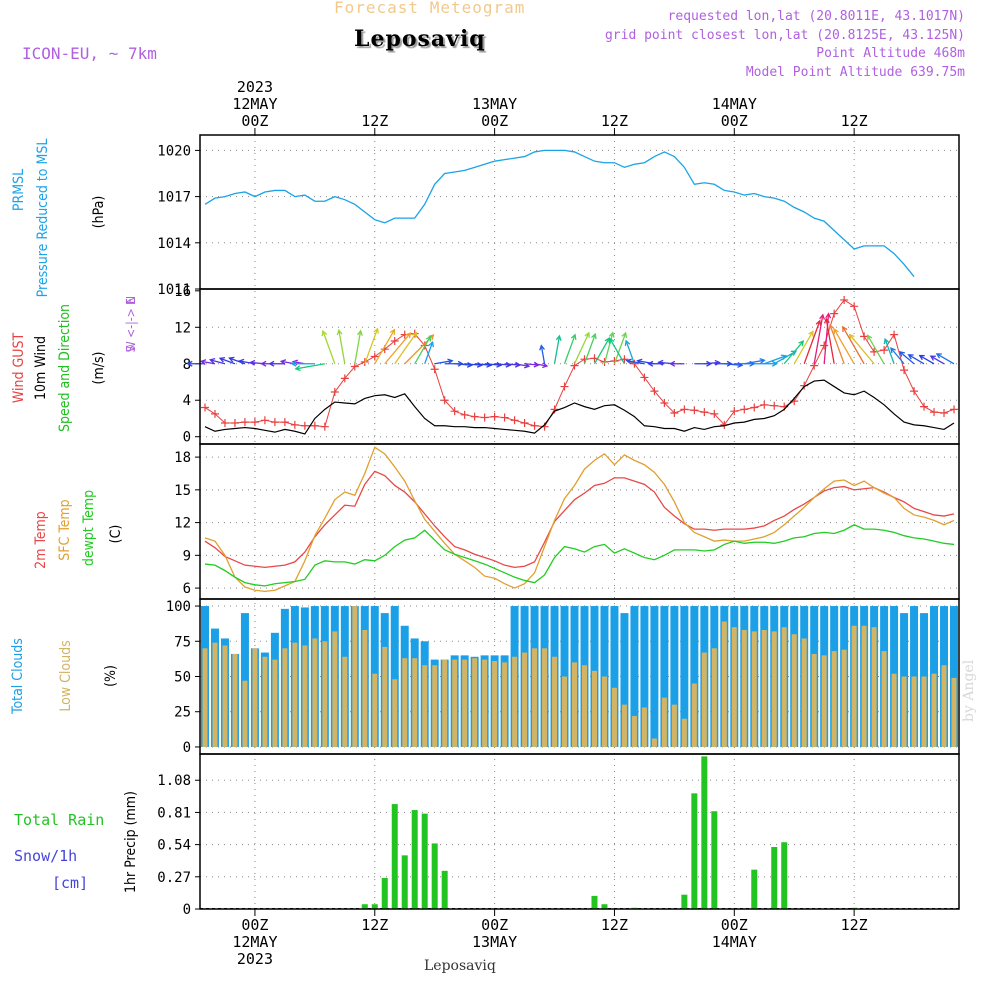 Image resolution: width=1000 pixels, height=1000 pixels. I want to click on y-tick-label: 1011, so click(174, 290).